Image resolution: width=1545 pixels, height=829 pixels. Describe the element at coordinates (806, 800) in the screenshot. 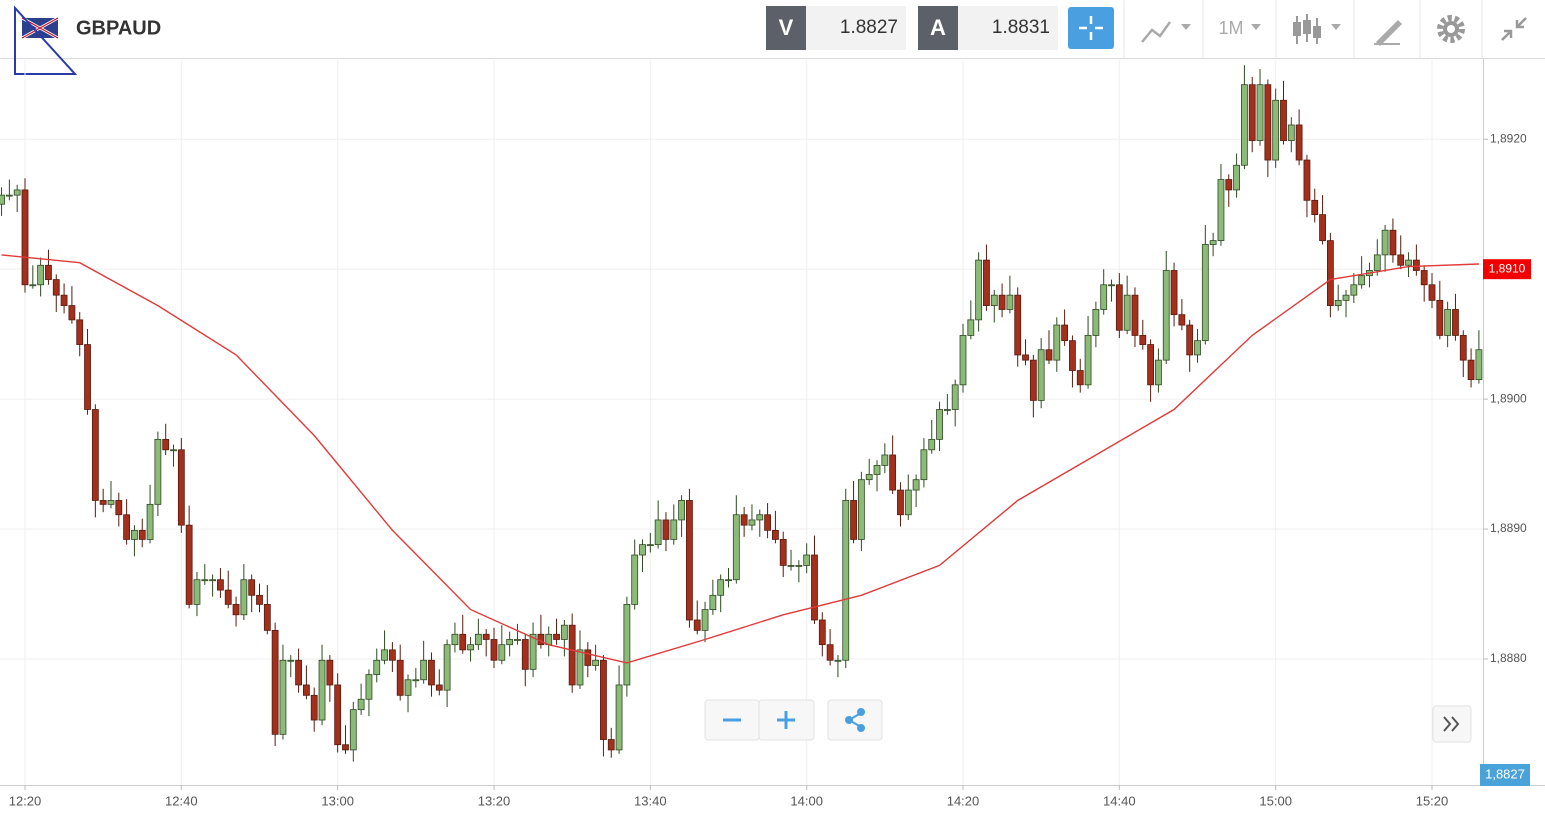

I see `x-tick-label: 14:00` at that location.